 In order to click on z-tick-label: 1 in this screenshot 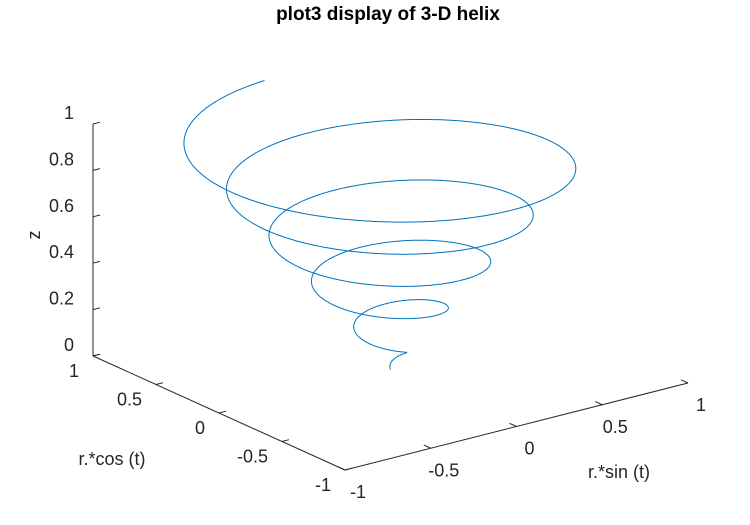, I will do `click(69, 113)`.